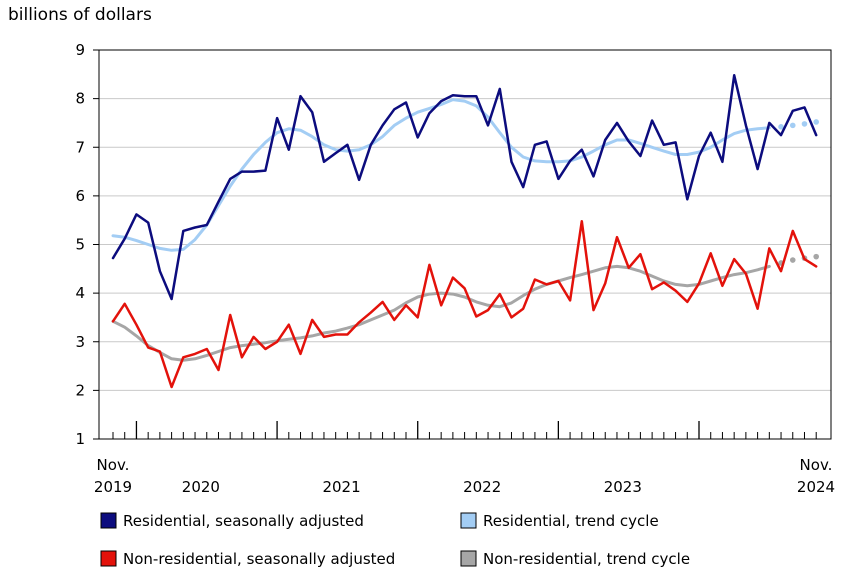 The image size is (866, 579). I want to click on x-year-label: 2023, so click(623, 487).